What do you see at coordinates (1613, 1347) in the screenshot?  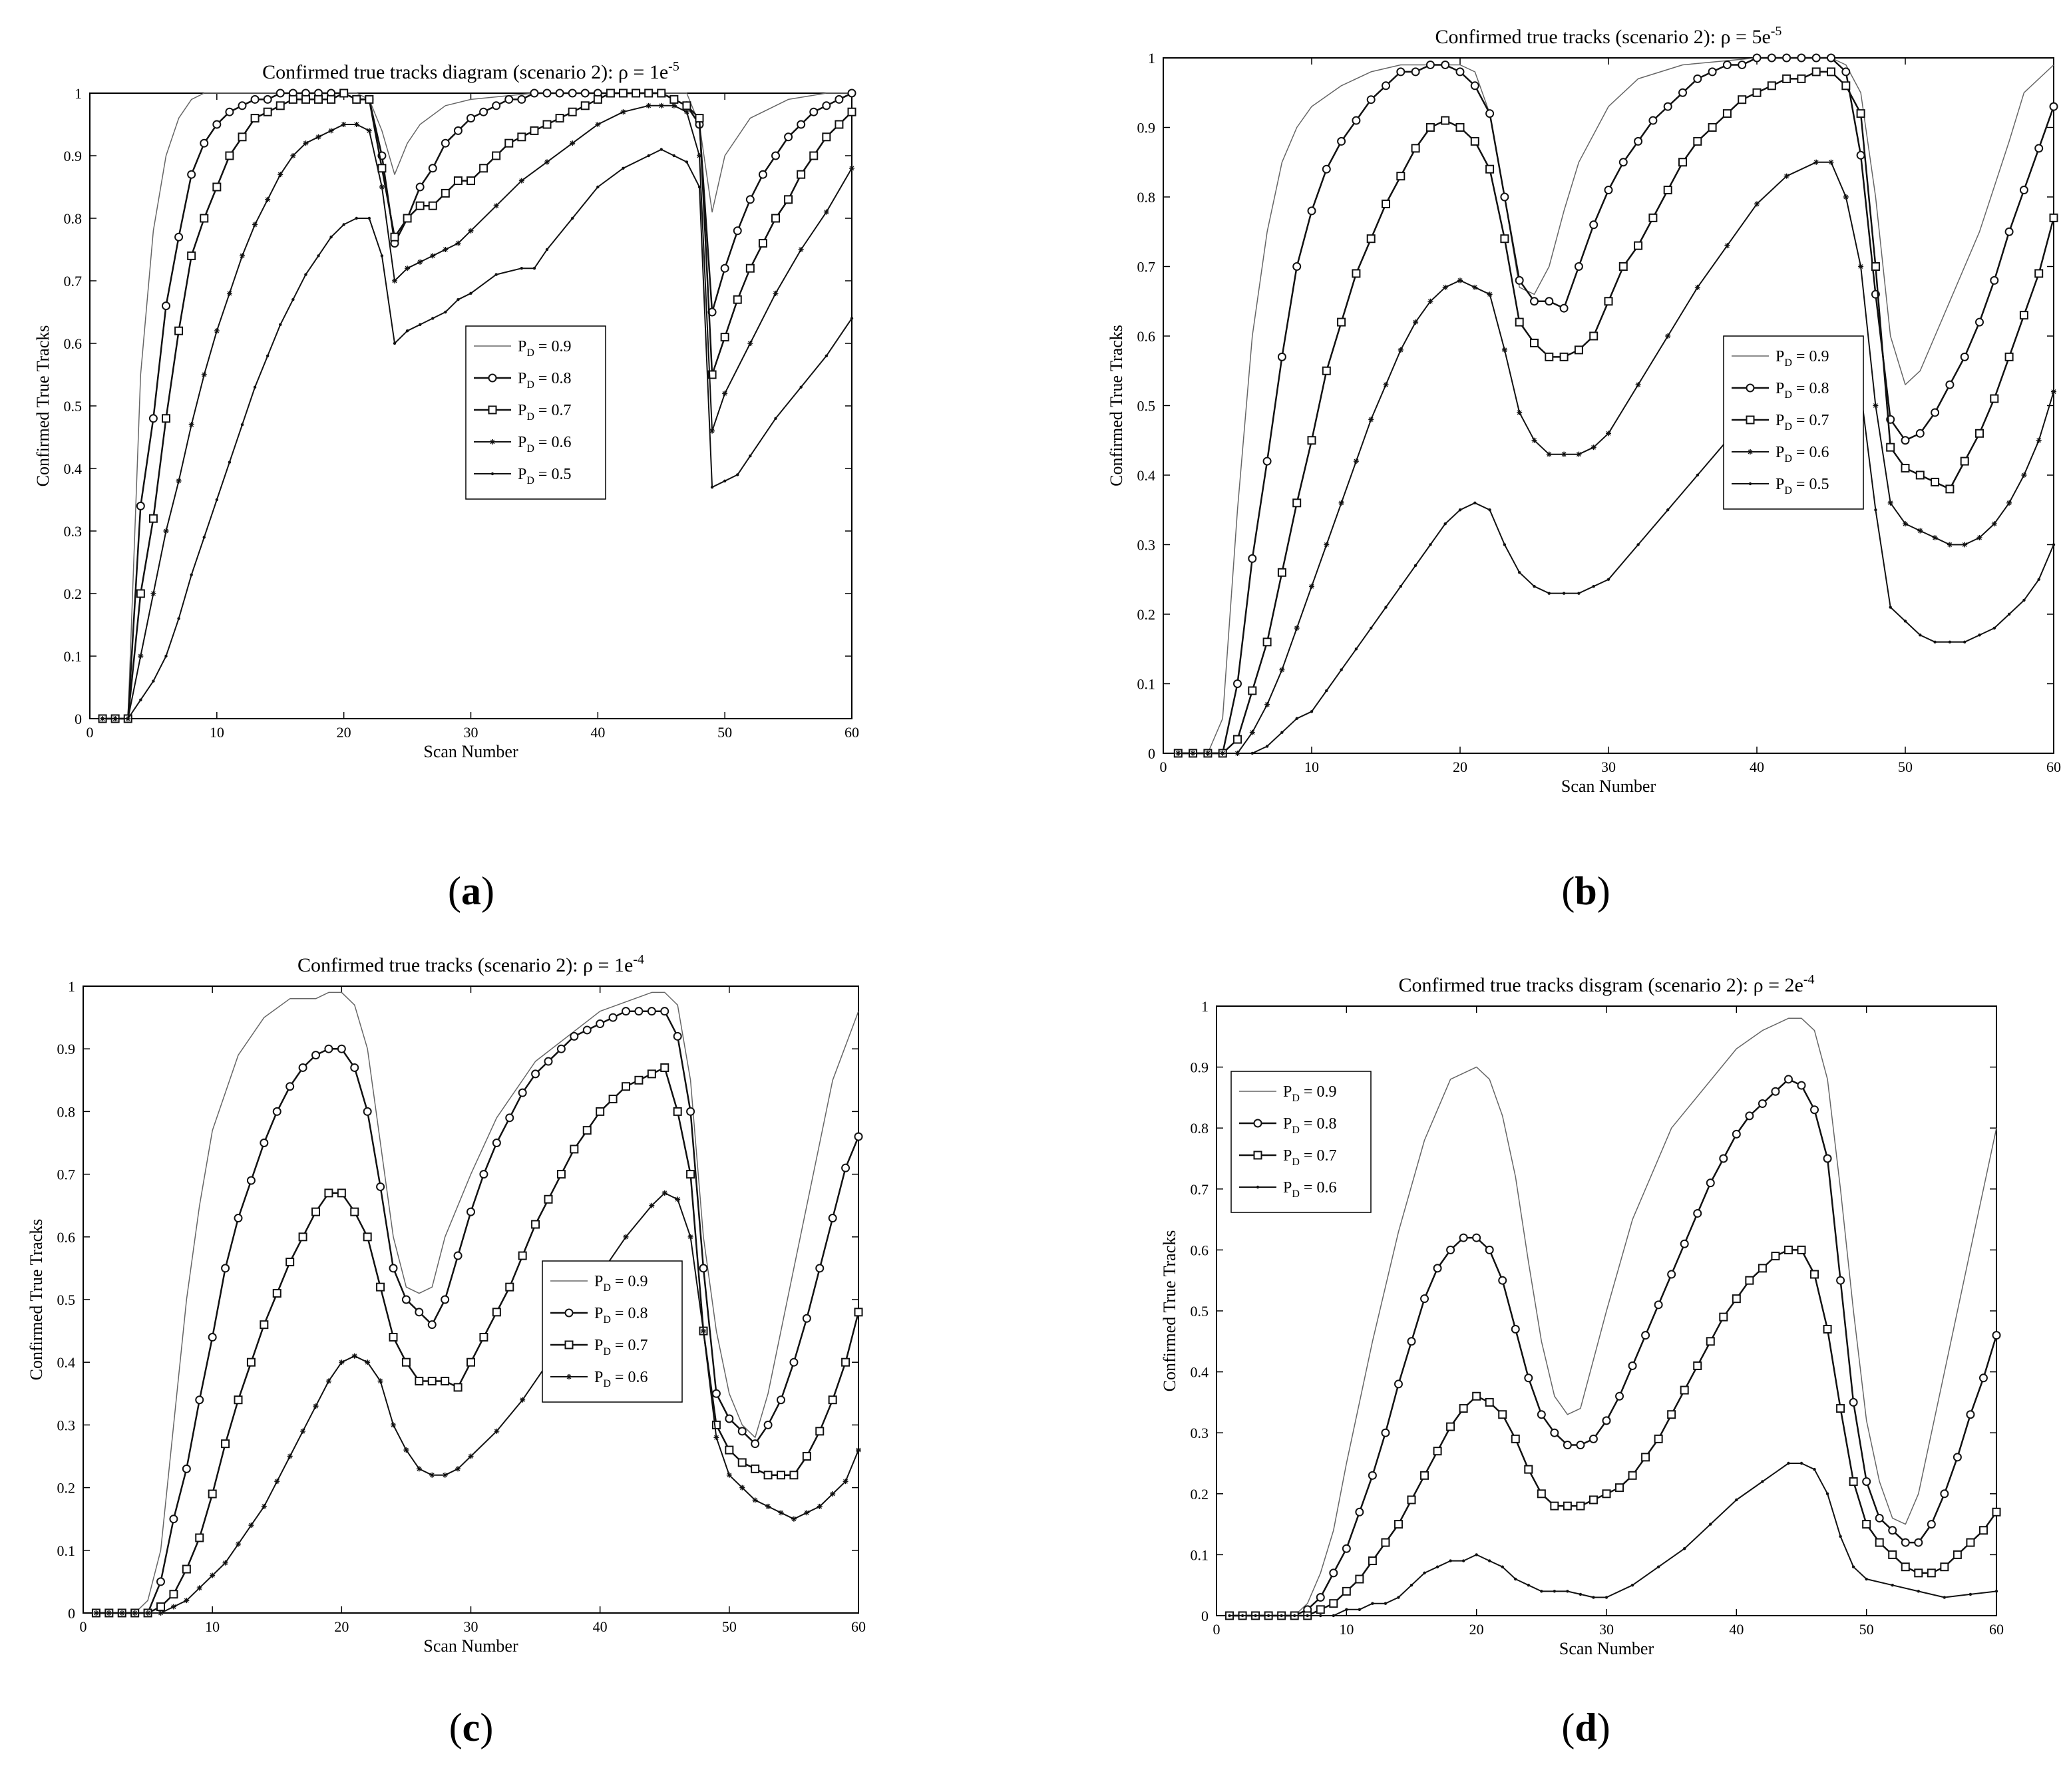 I see `series-line` at bounding box center [1613, 1347].